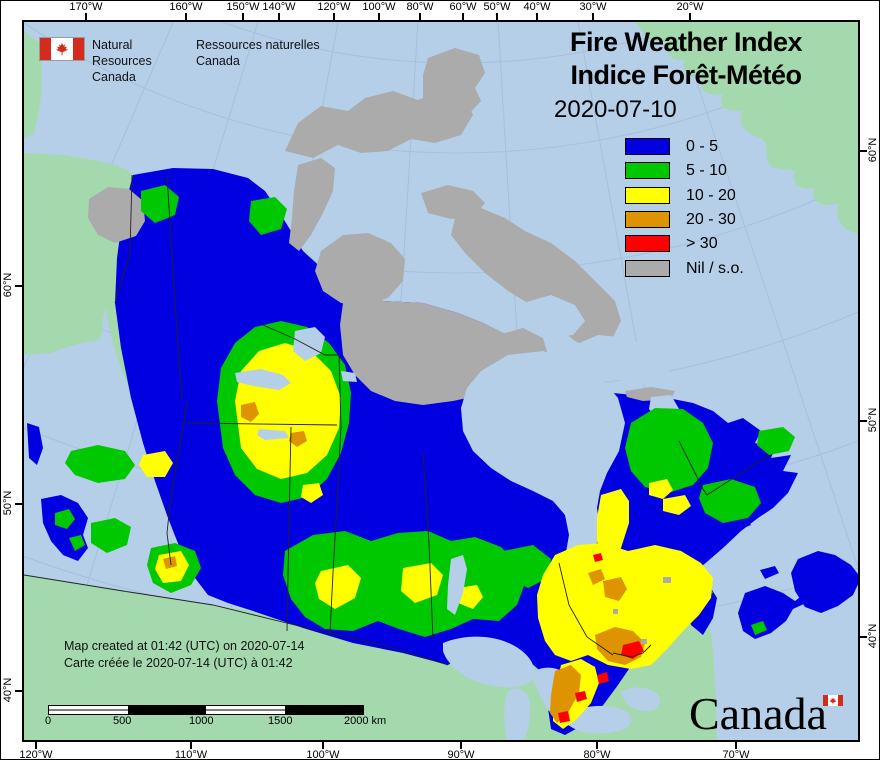 This screenshot has width=880, height=760. I want to click on greenland, so click(739, 128).